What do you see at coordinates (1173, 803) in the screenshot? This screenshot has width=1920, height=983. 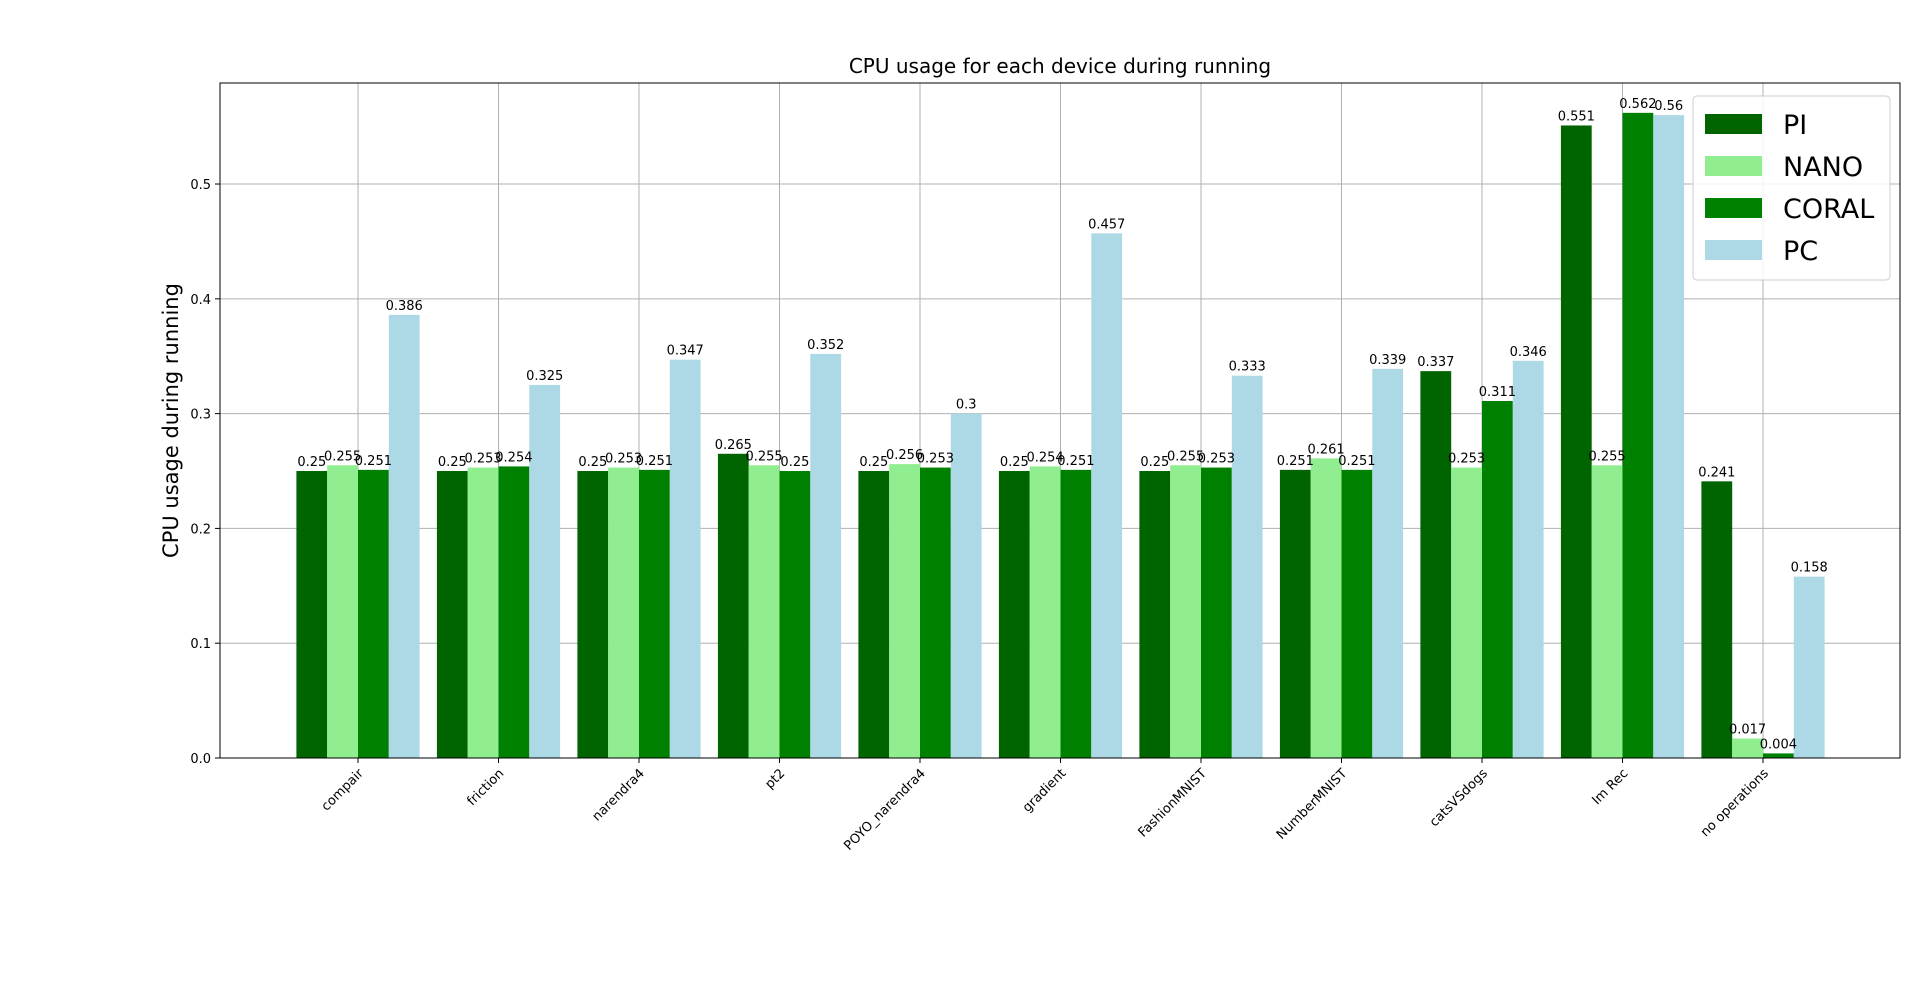 I see `x-tick-label: FashionMNIST` at bounding box center [1173, 803].